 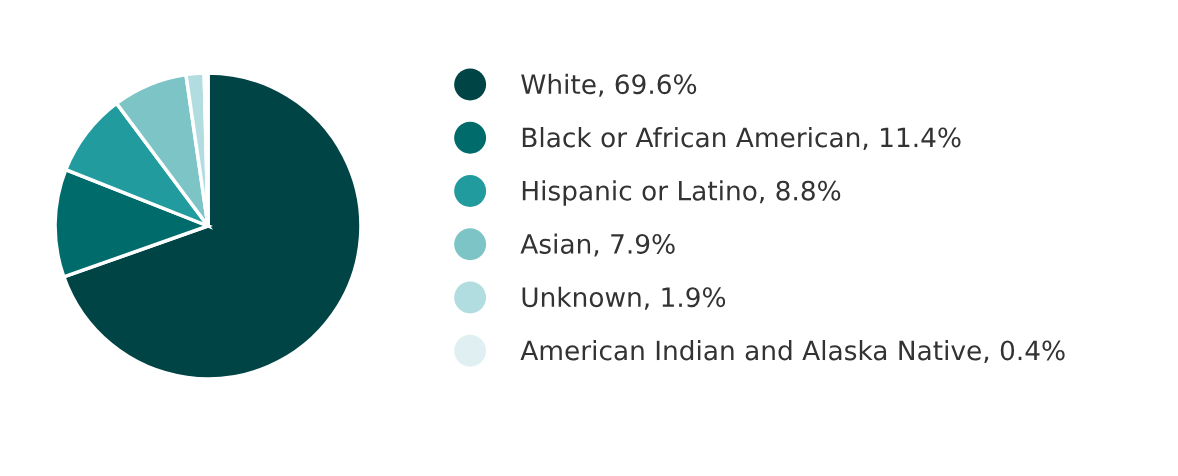 What do you see at coordinates (609, 85) in the screenshot?
I see `legend-label: White, 69.6%` at bounding box center [609, 85].